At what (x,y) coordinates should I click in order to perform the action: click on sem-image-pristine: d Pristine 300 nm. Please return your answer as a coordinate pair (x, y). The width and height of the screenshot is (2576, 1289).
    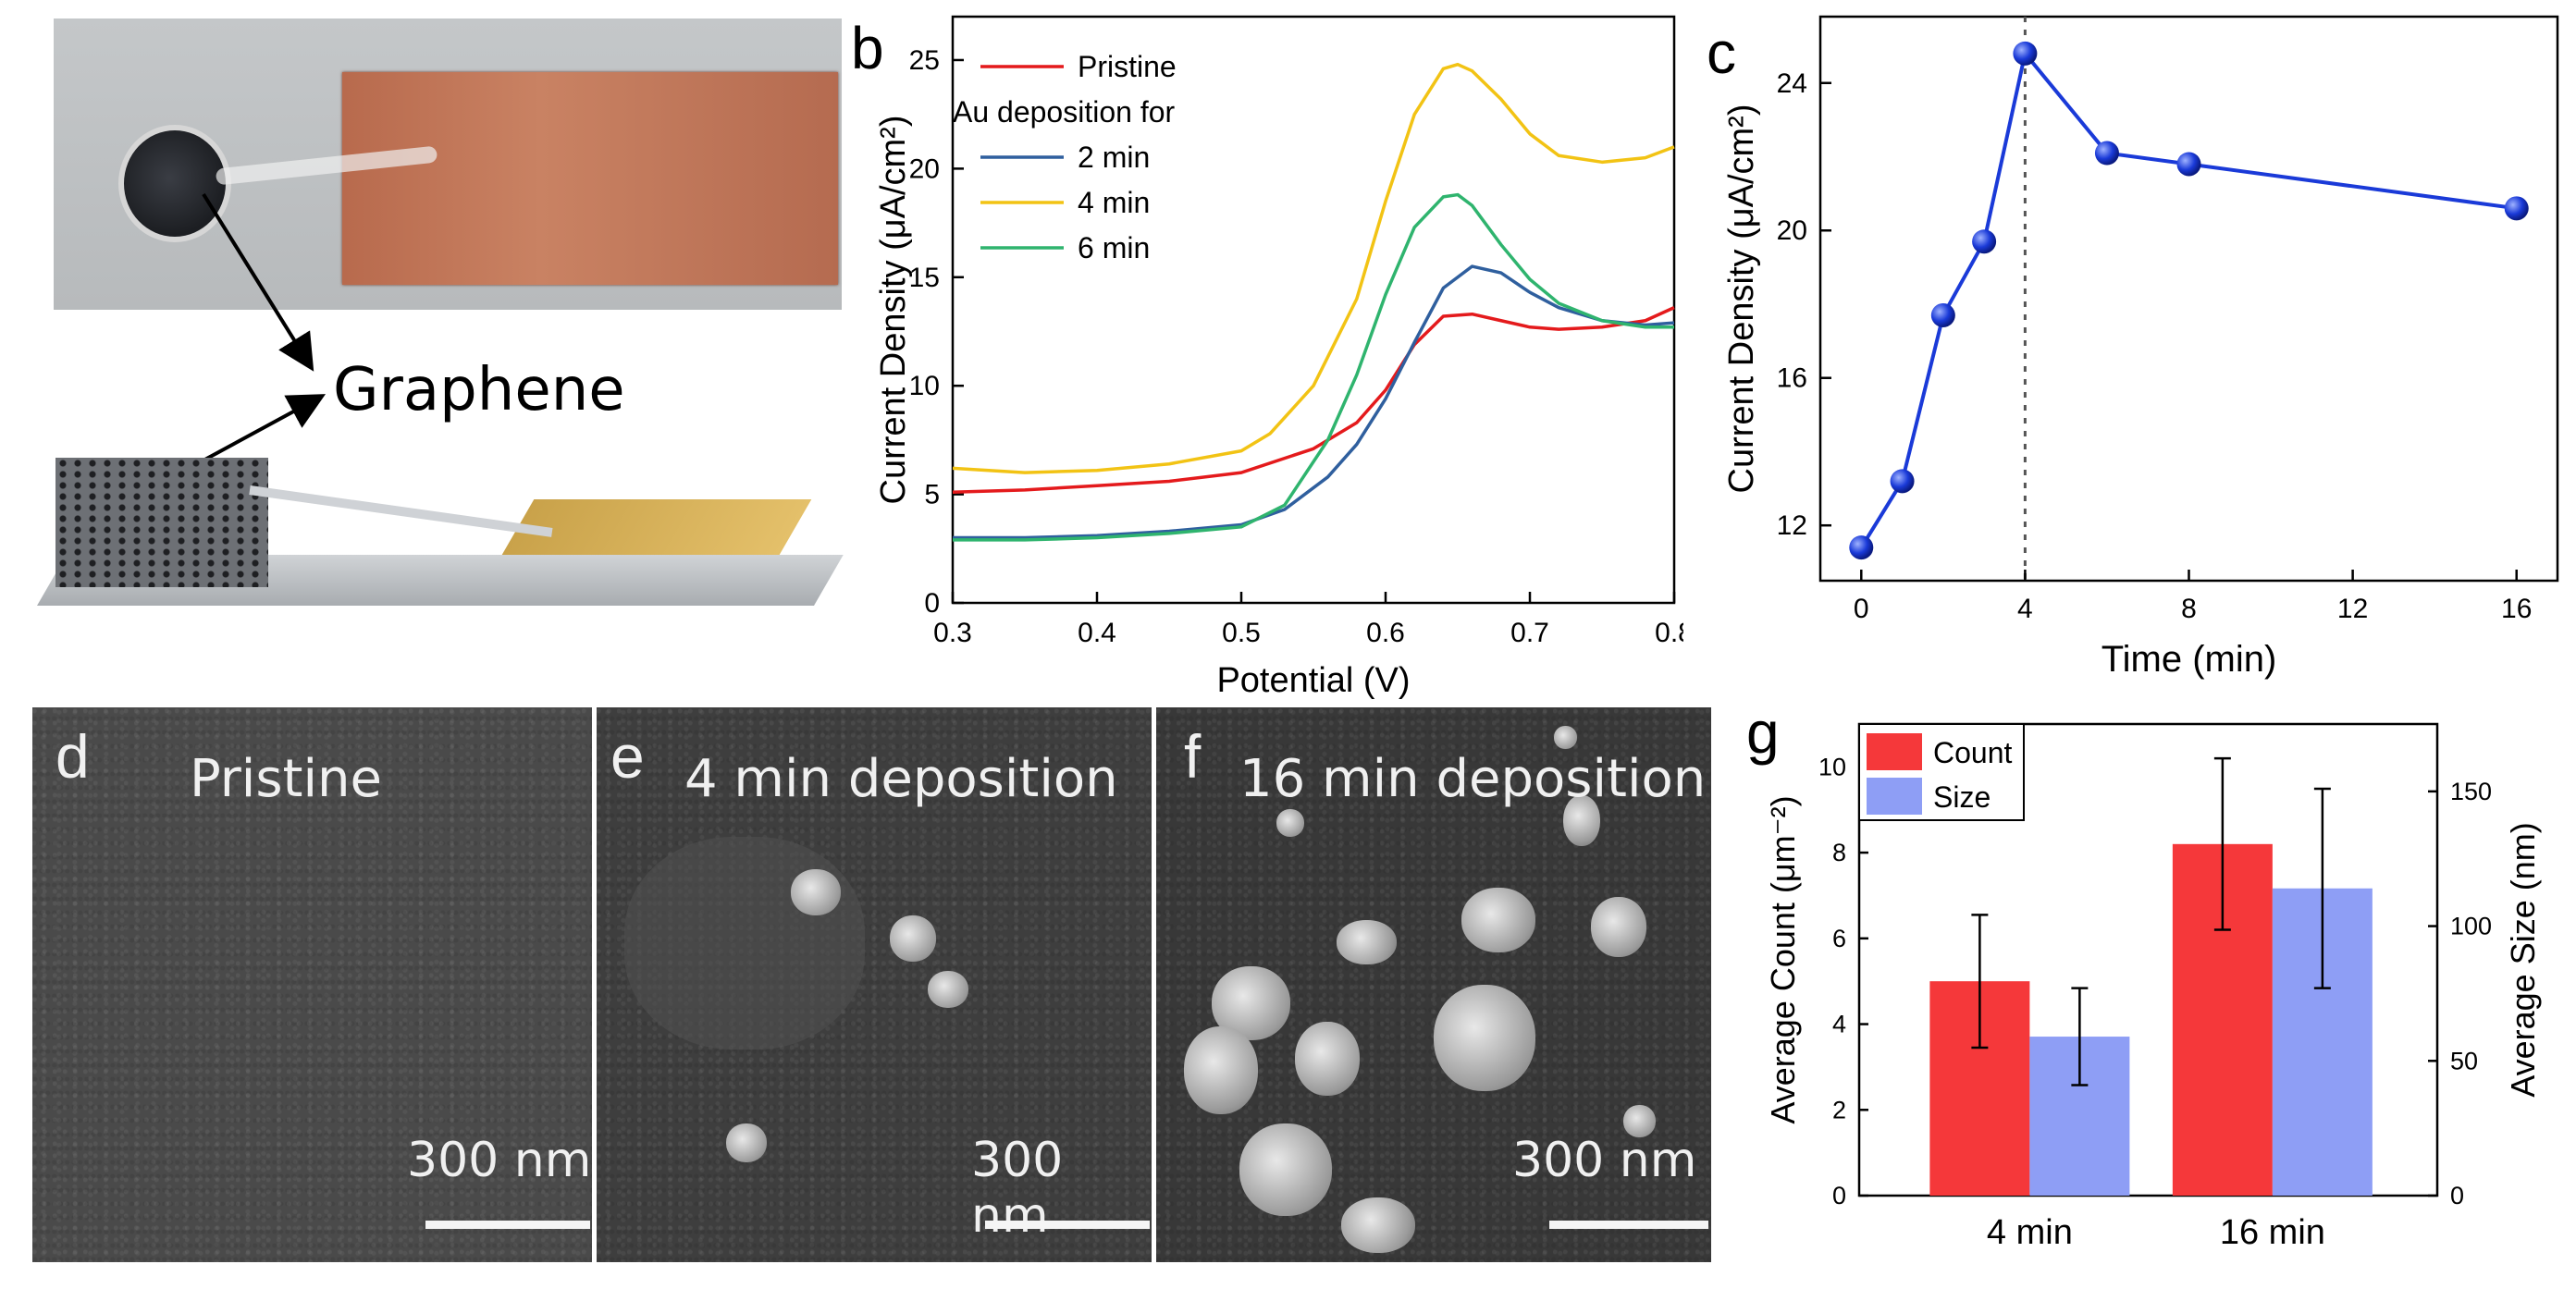
    Looking at the image, I should click on (312, 984).